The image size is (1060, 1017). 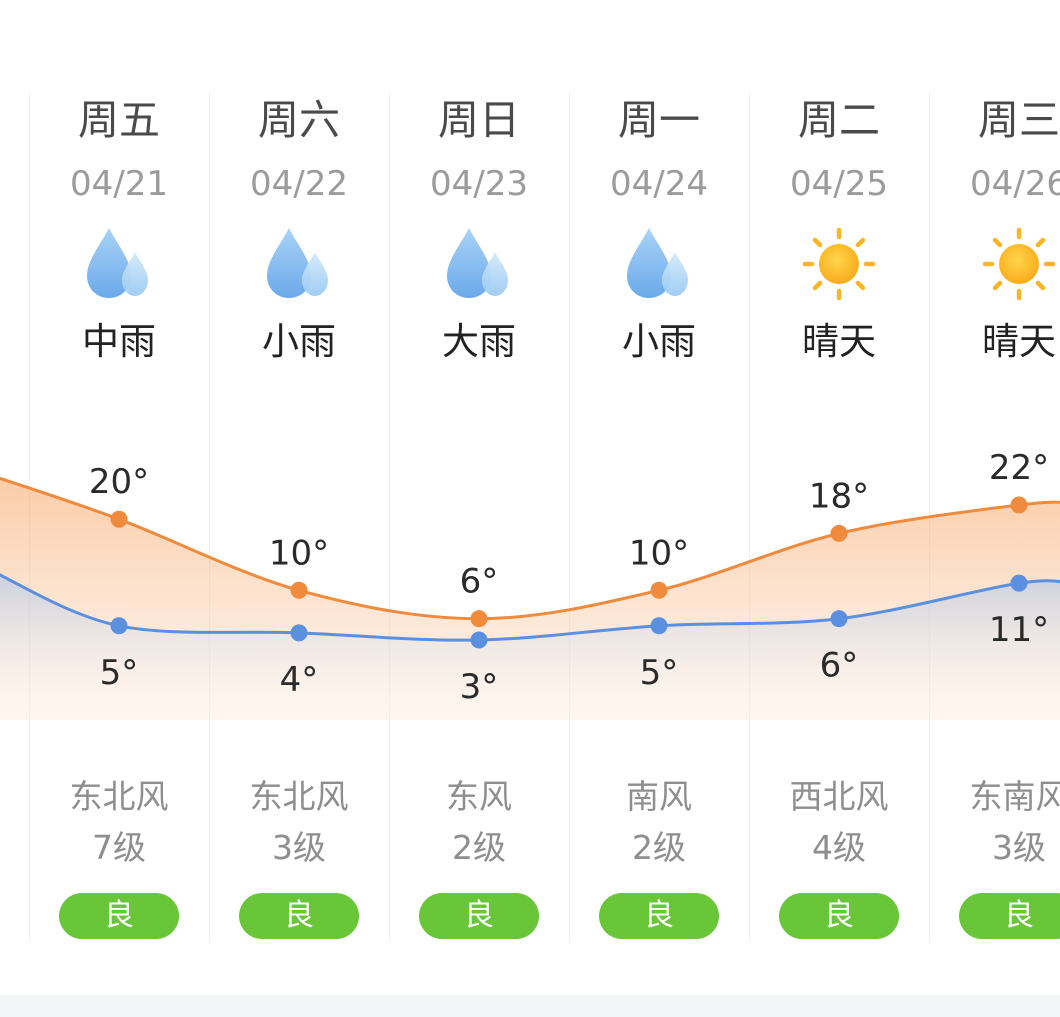 What do you see at coordinates (479, 341) in the screenshot?
I see `weather-condition: 大雨` at bounding box center [479, 341].